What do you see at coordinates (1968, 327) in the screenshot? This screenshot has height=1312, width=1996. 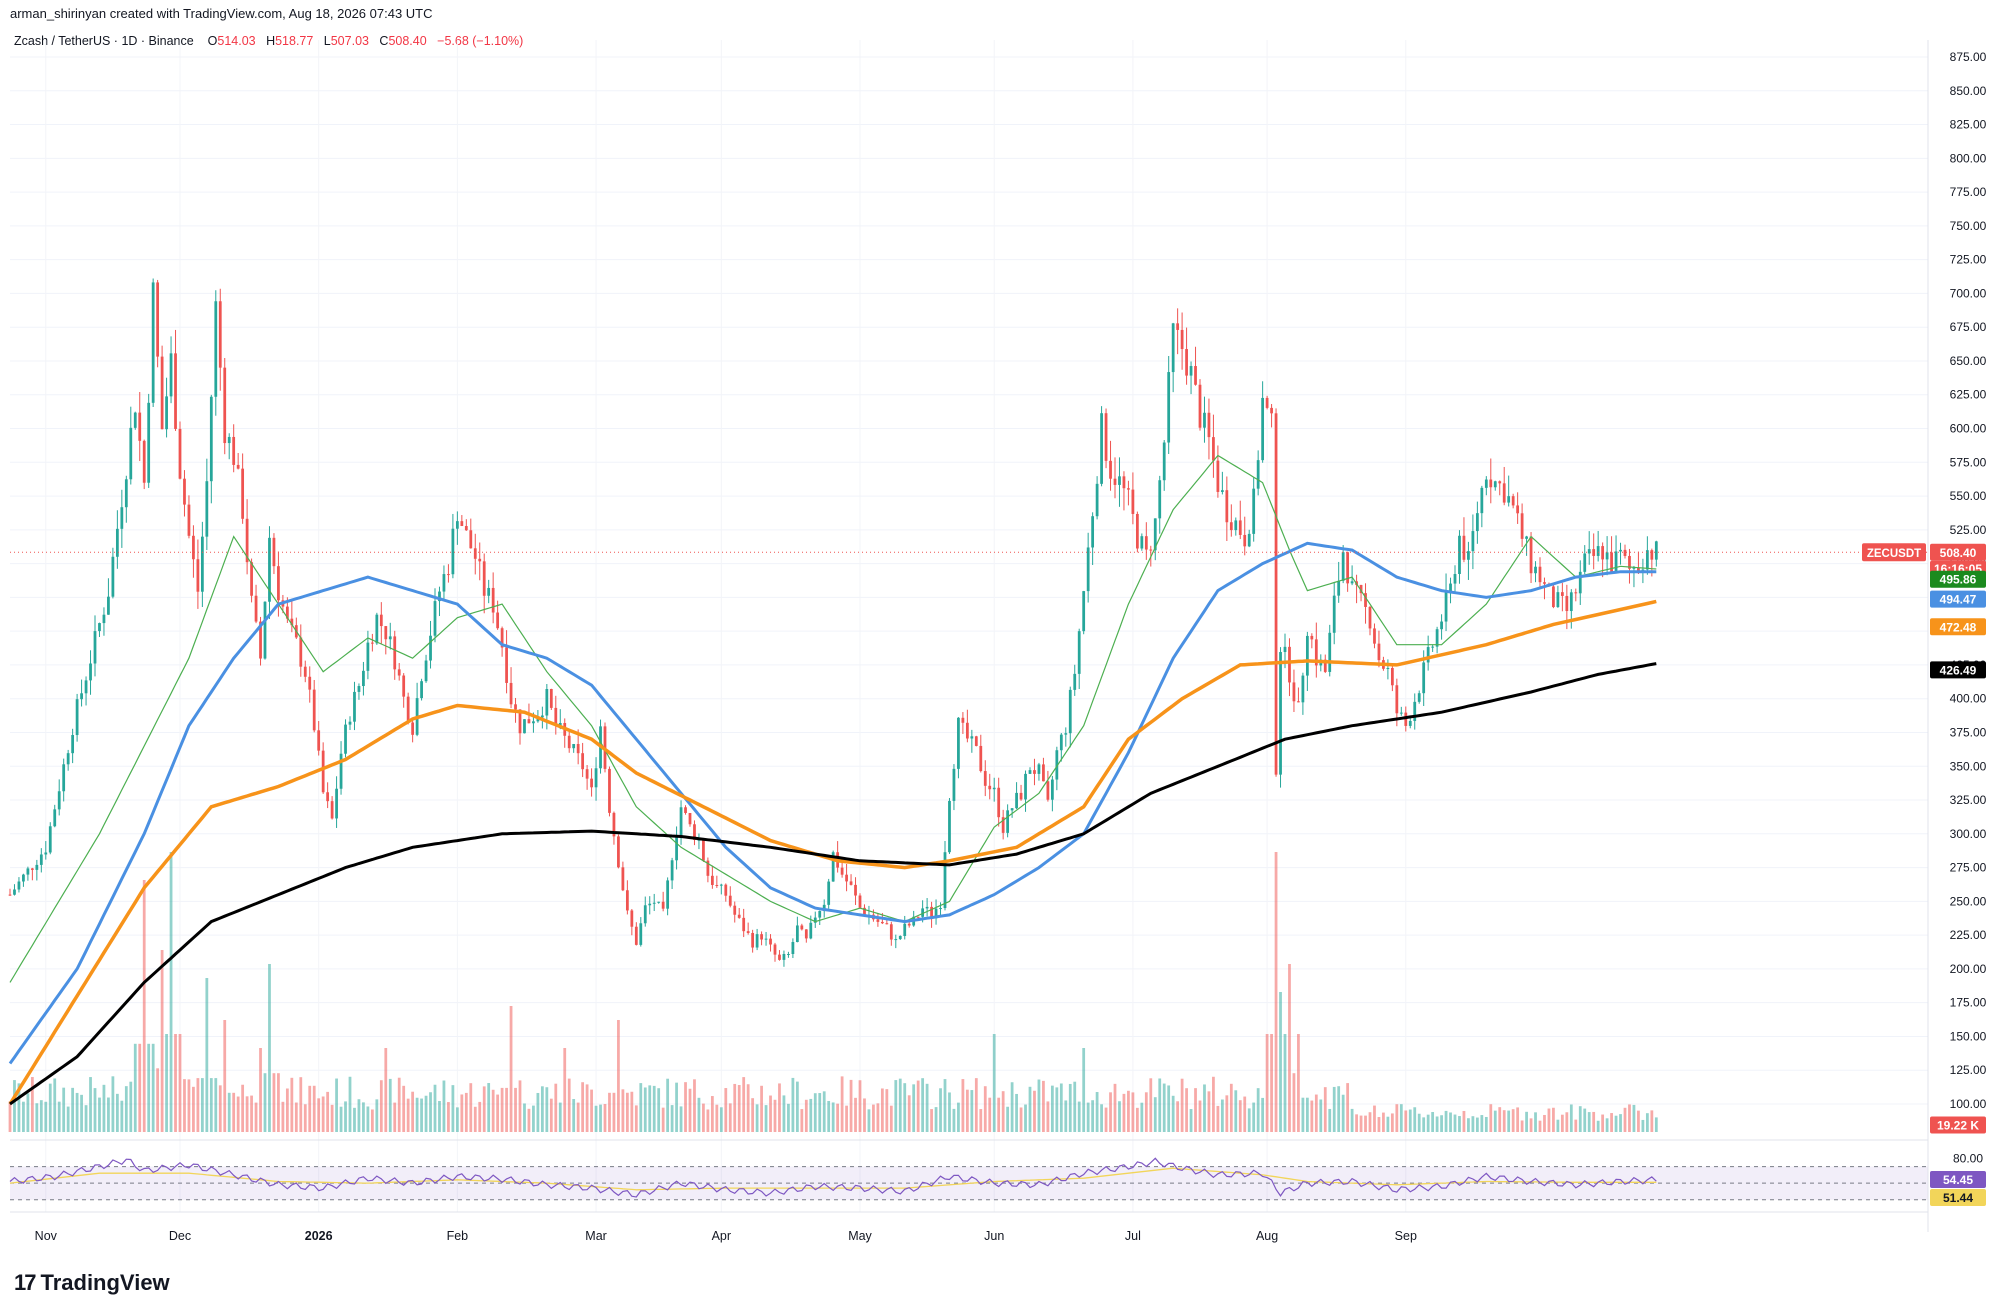 I see `price-tick-label: 675.00` at bounding box center [1968, 327].